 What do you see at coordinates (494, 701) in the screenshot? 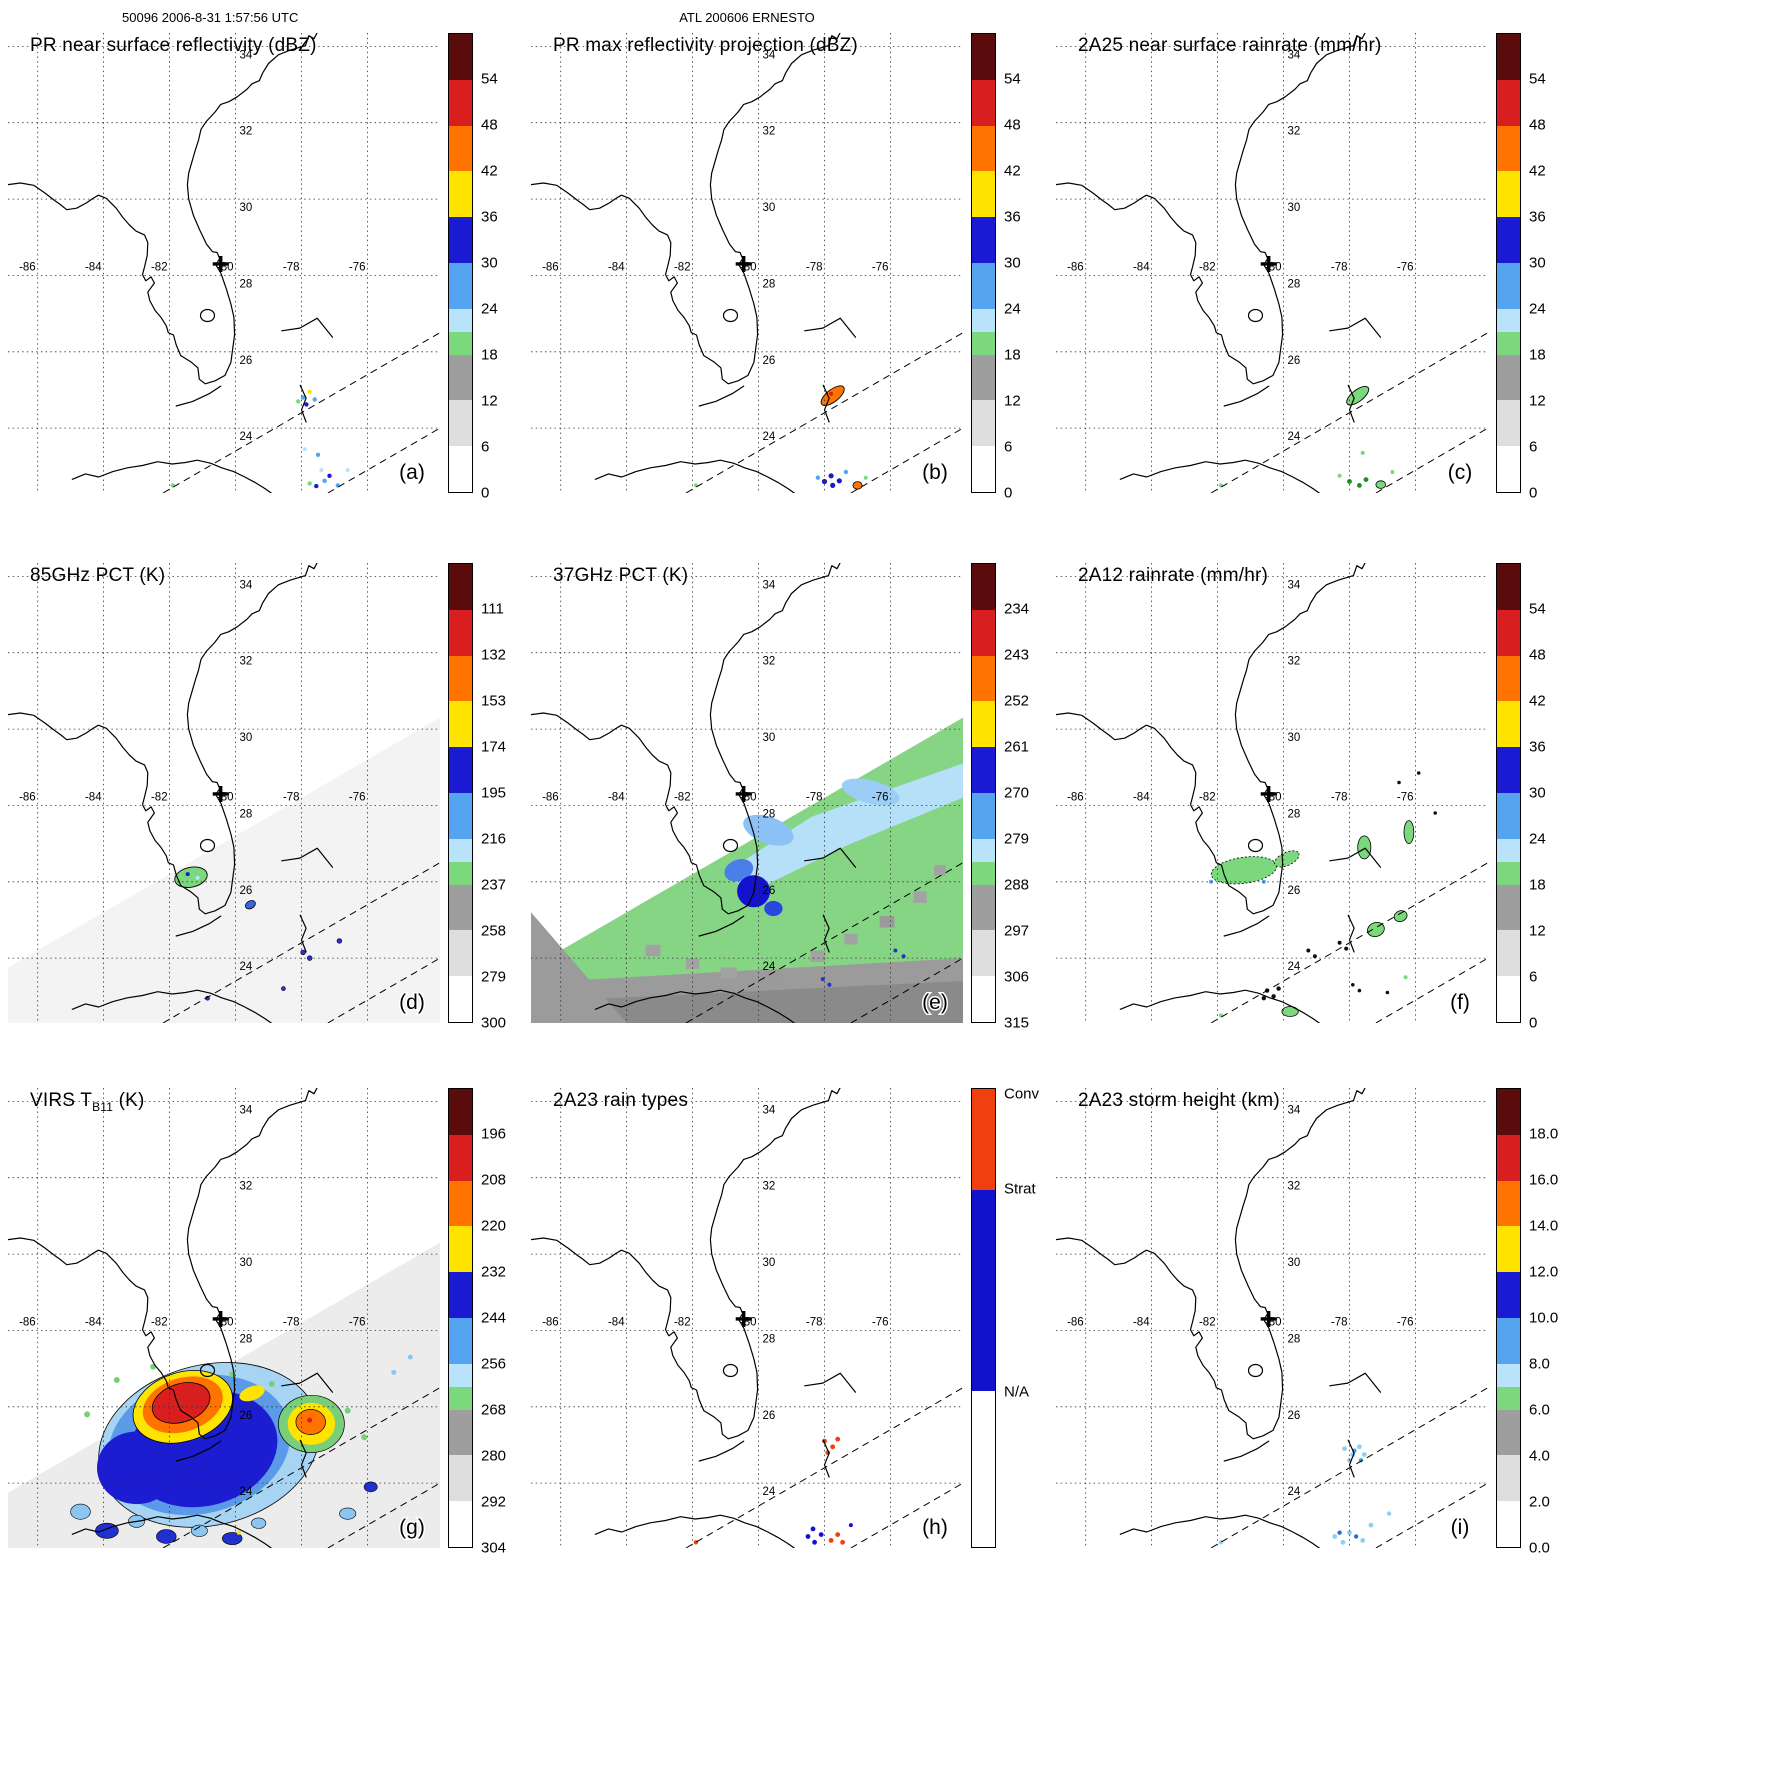
I see `colorbar-label: 153` at bounding box center [494, 701].